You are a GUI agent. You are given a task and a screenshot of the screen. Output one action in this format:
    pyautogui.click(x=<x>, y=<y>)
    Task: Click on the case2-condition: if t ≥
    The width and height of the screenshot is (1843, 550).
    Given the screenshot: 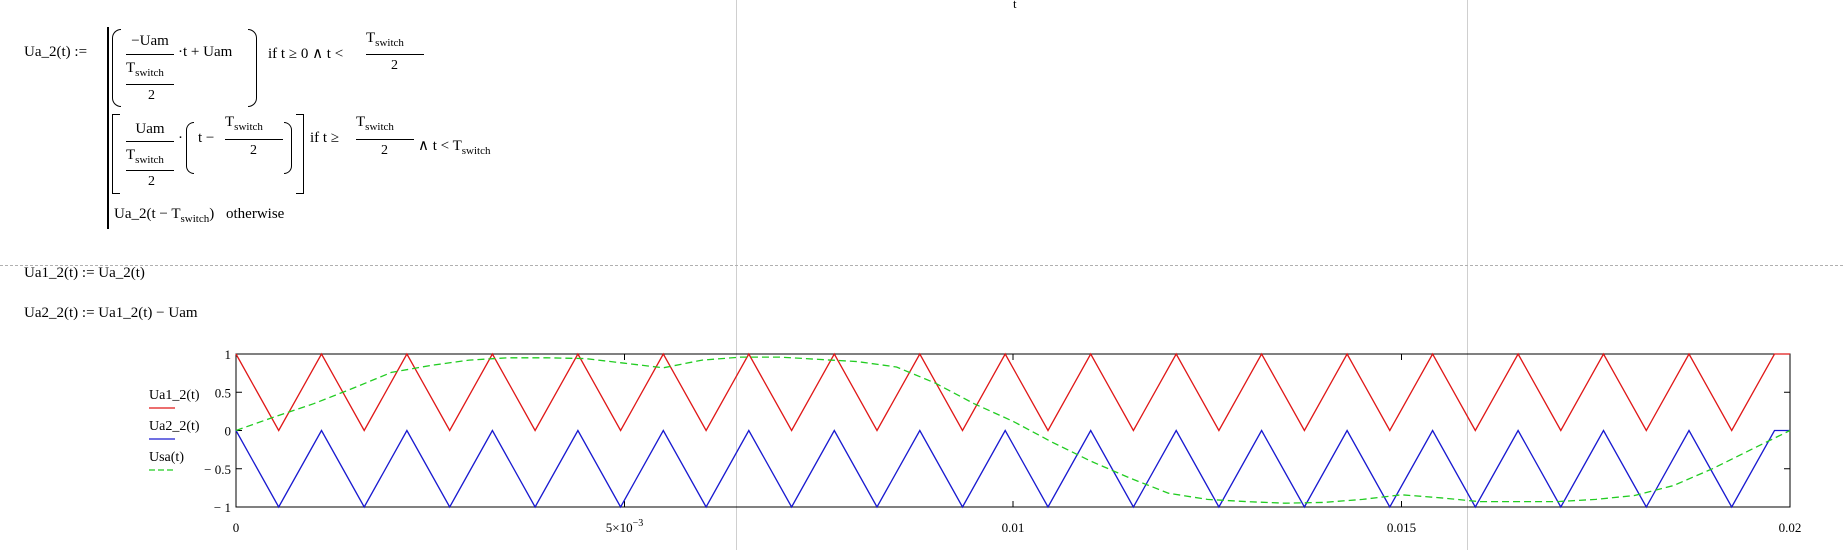 What is the action you would take?
    pyautogui.click(x=325, y=138)
    